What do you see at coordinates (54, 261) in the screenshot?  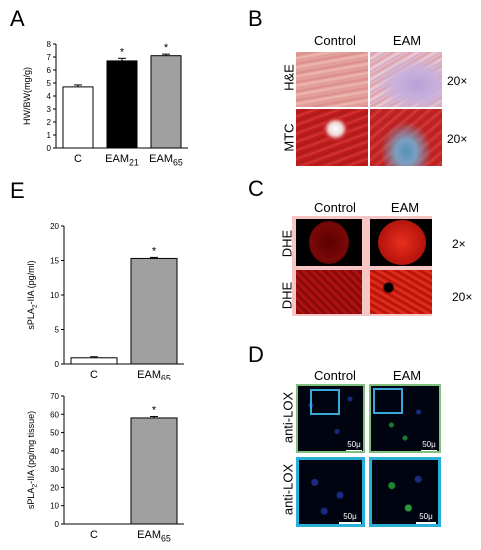 I see `y-tick-label: 15` at bounding box center [54, 261].